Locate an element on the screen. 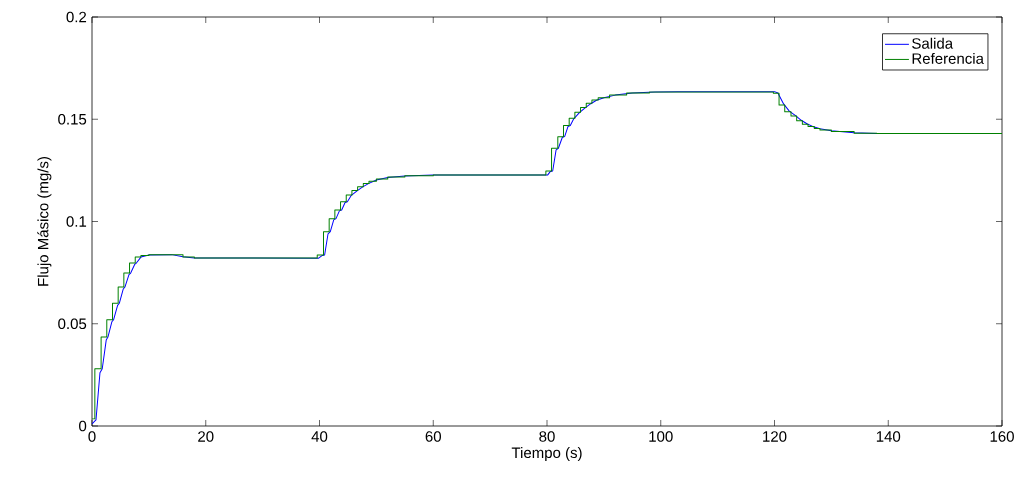 This screenshot has height=483, width=1029. y-axis-title: Flujo Másico (mg/s) is located at coordinates (44, 221).